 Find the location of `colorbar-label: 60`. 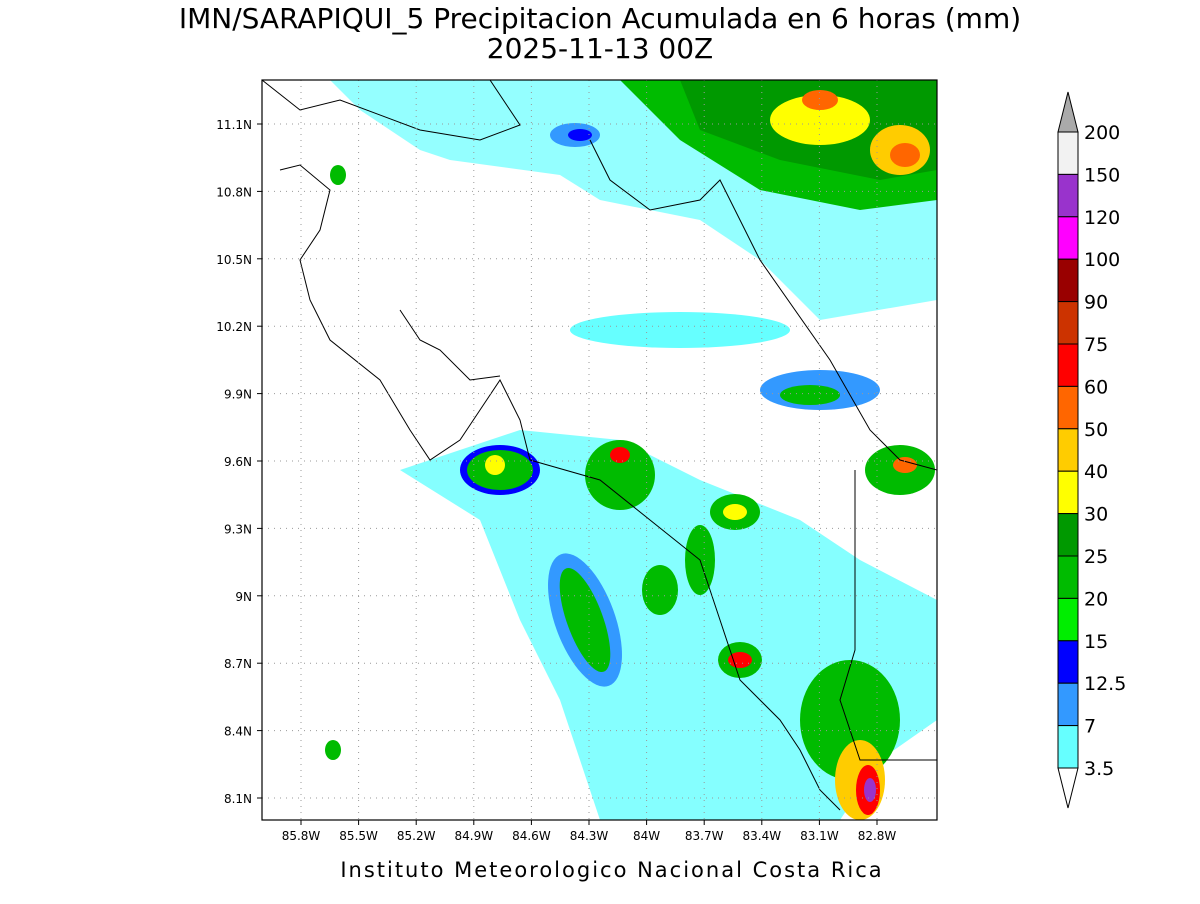

colorbar-label: 60 is located at coordinates (1096, 387).